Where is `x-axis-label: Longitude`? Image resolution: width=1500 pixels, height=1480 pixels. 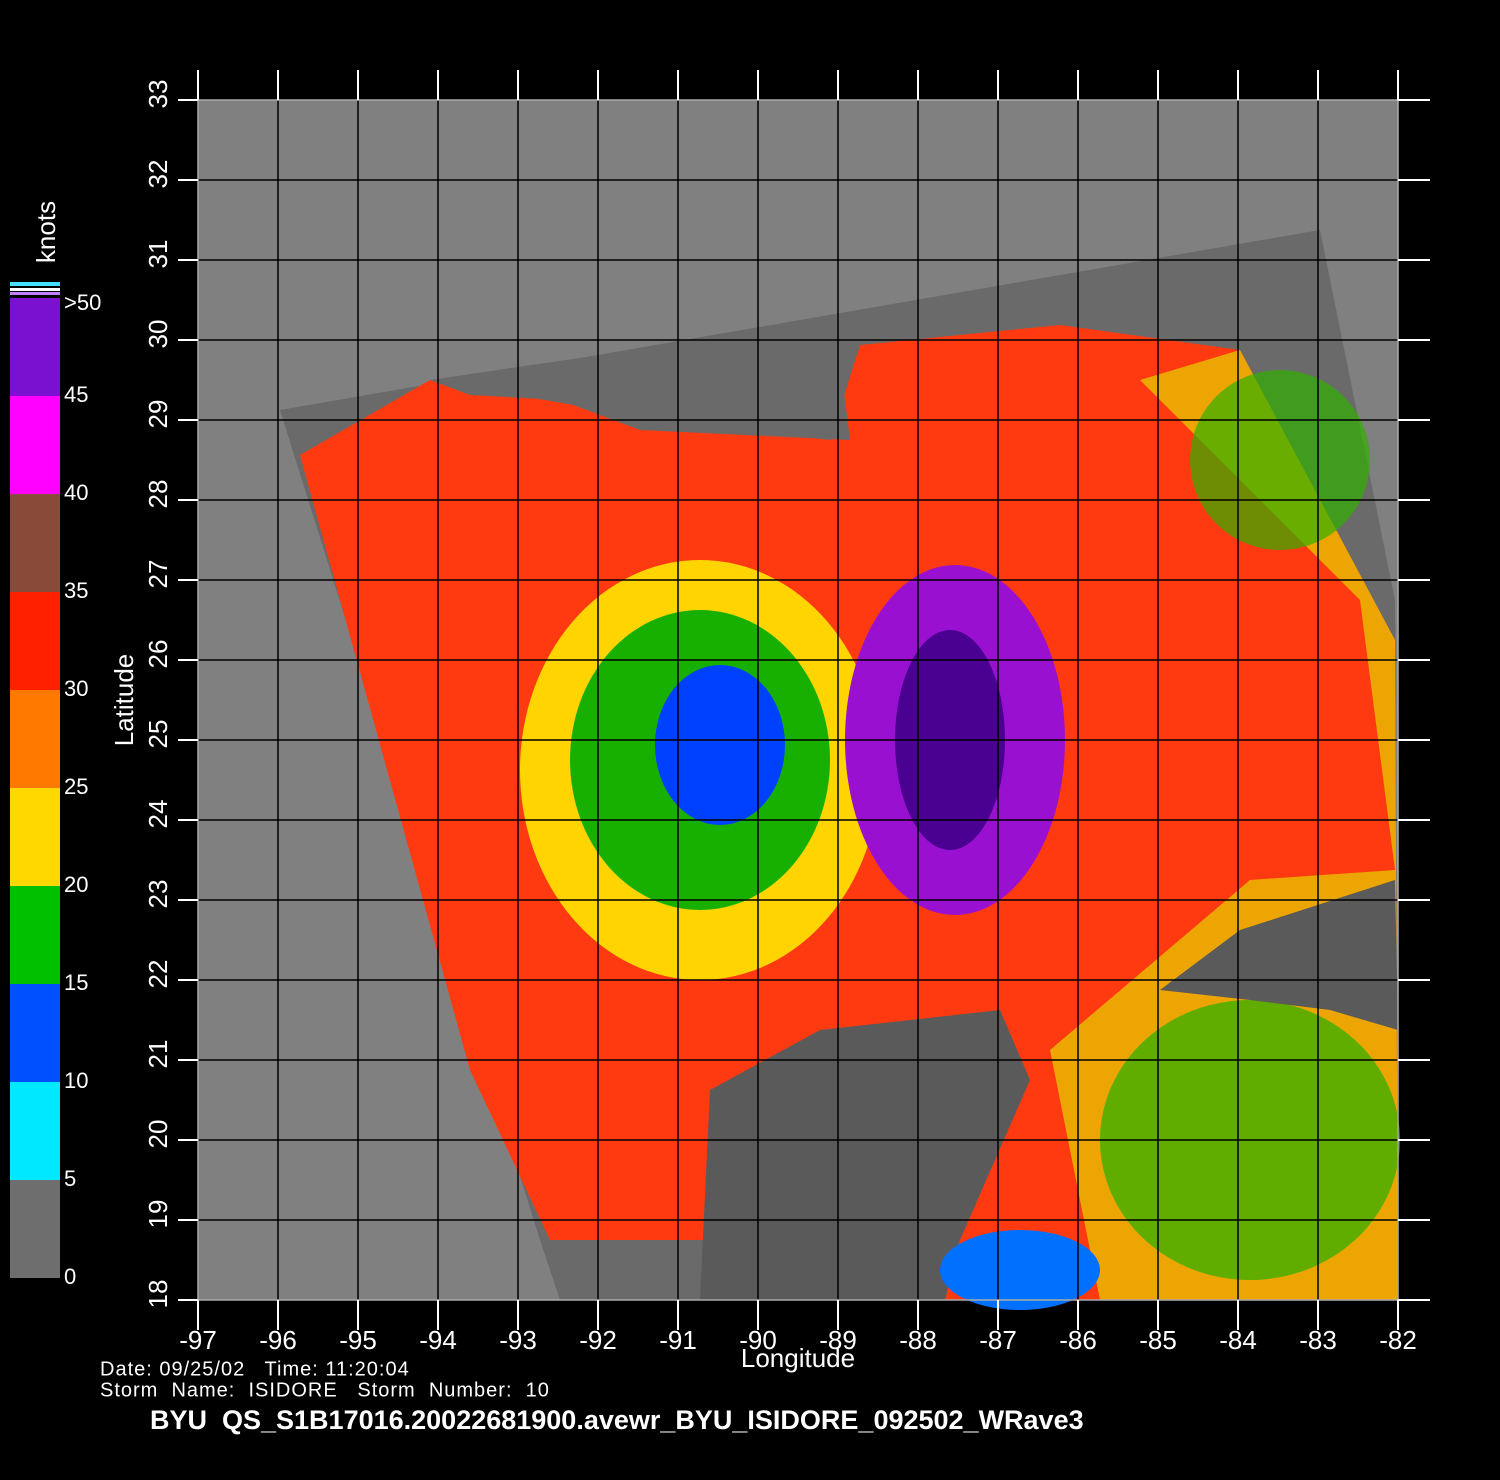 x-axis-label: Longitude is located at coordinates (798, 1358).